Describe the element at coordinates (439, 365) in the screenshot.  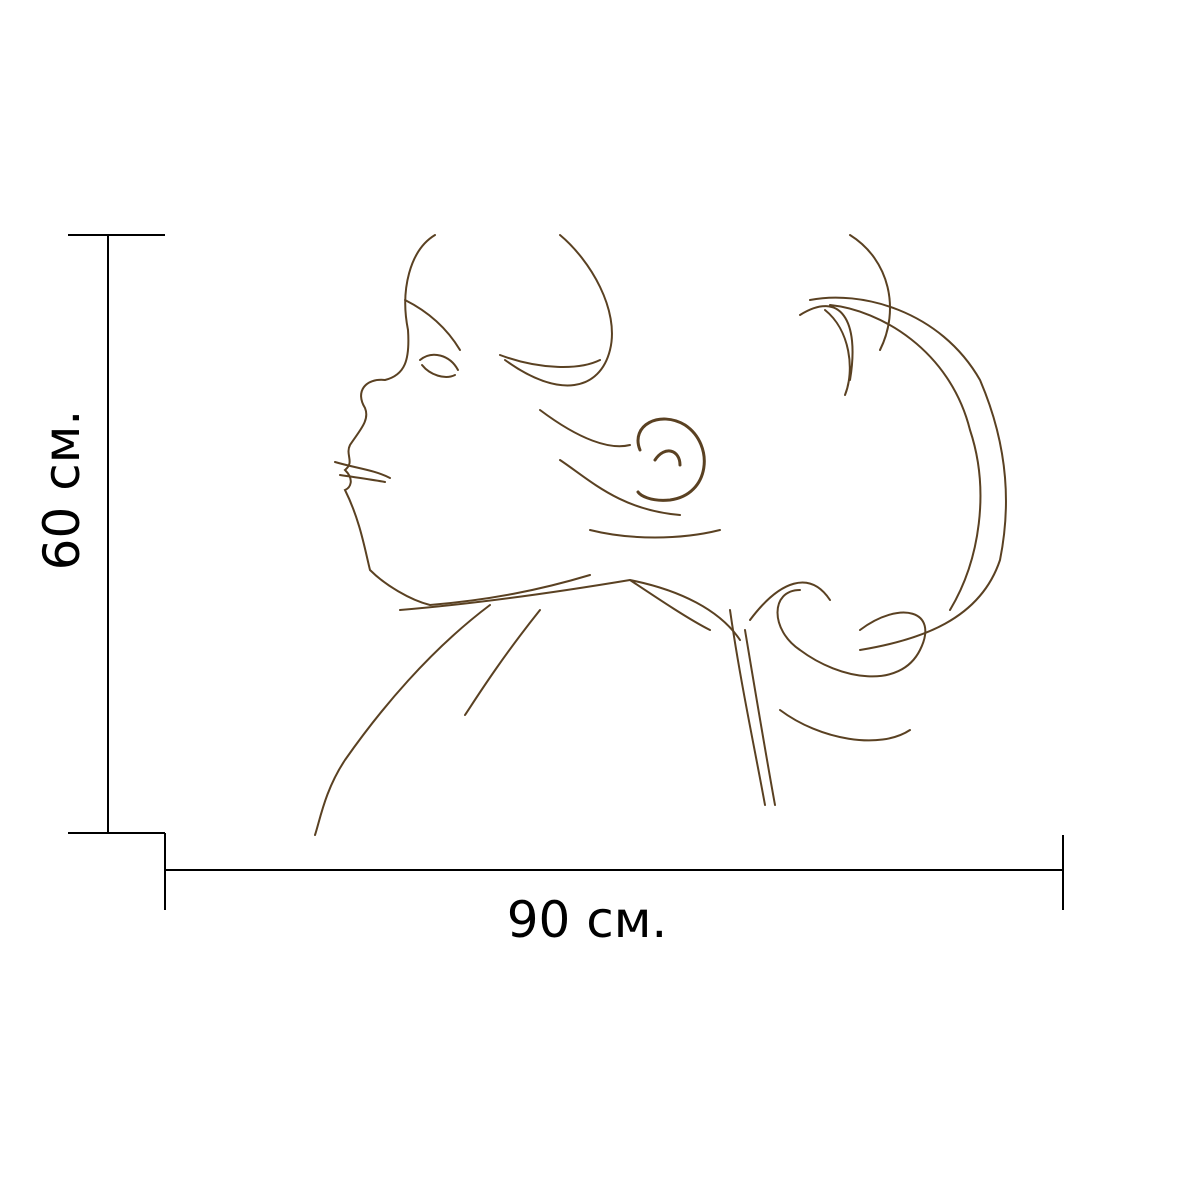
I see `sketch-eye` at that location.